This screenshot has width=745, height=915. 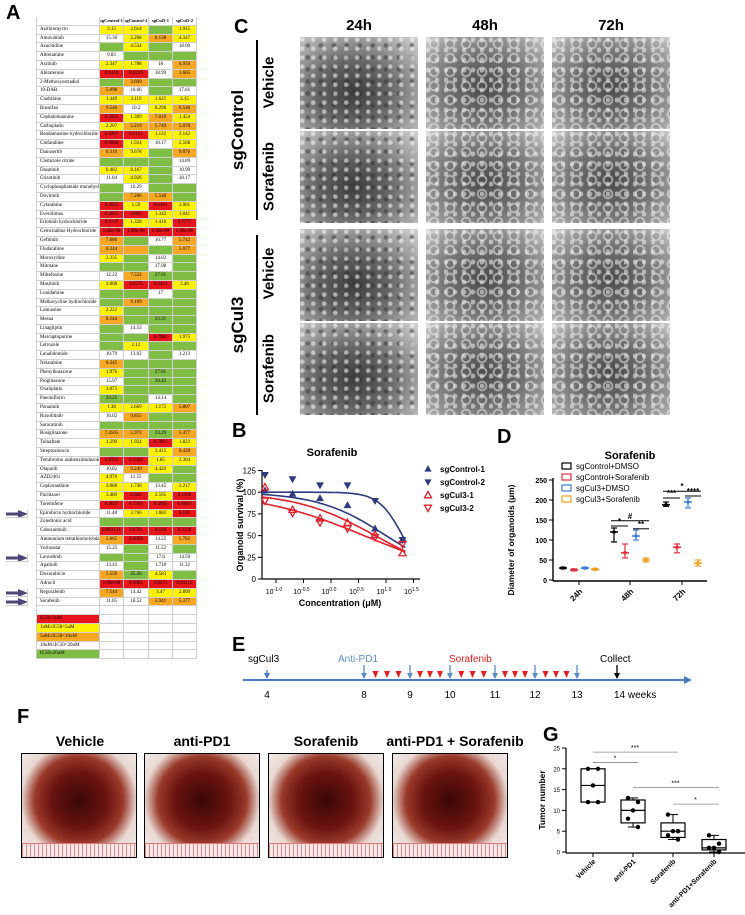 I want to click on drug-name: Olaparib, so click(x=68, y=470).